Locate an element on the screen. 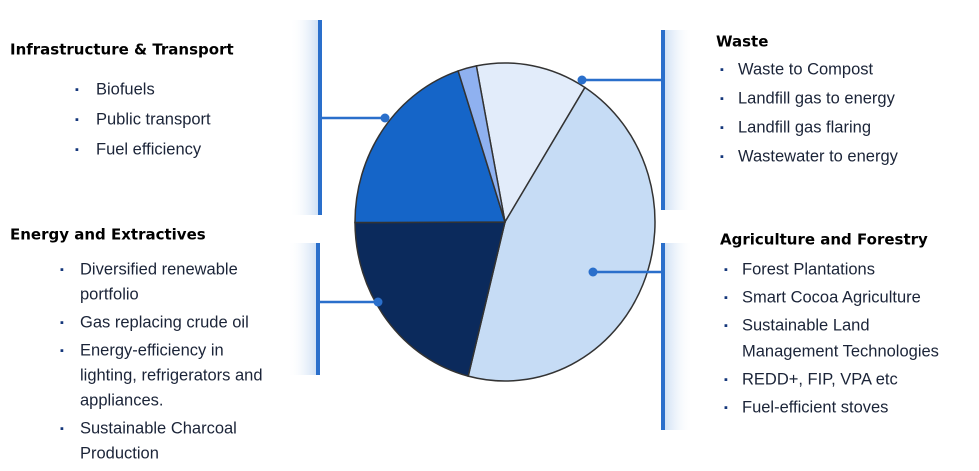 Image resolution: width=979 pixels, height=471 pixels. bullet-text: Production is located at coordinates (119, 453).